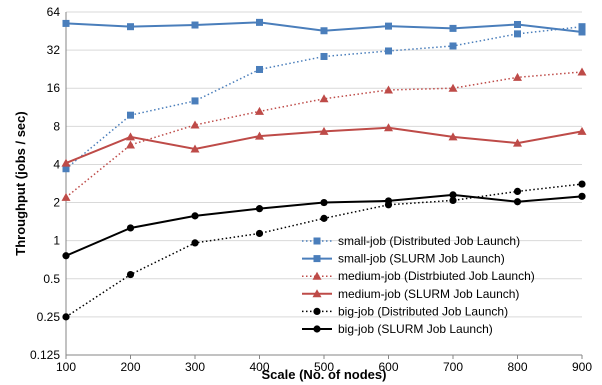 This screenshot has height=385, width=602. What do you see at coordinates (45, 183) in the screenshot?
I see `y-tick-labels: 0.125 0.25 0.5 1 2 4 8 16 32 64` at bounding box center [45, 183].